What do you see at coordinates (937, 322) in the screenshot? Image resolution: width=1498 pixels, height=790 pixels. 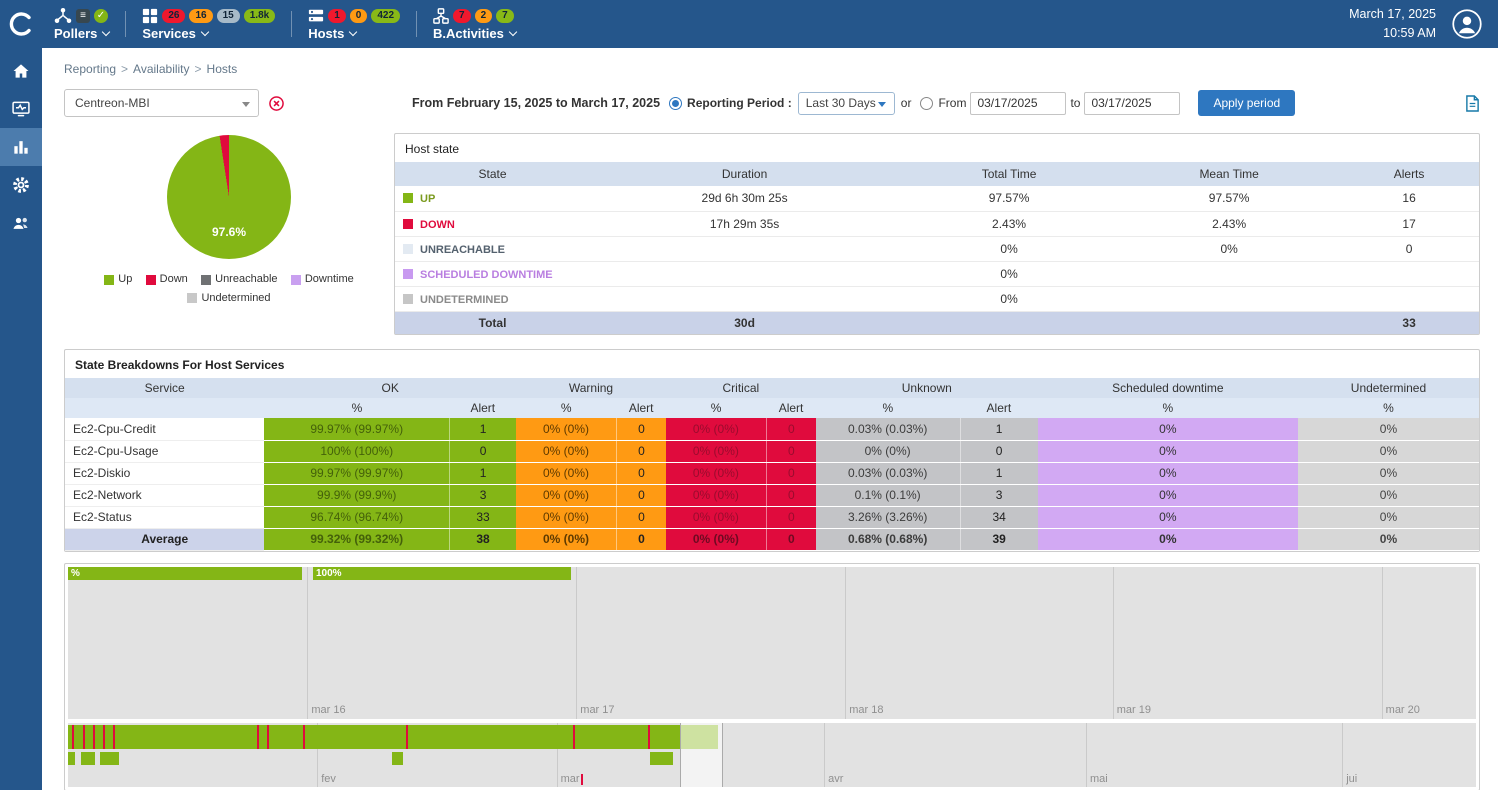 I see `total-row: Total 30d 33` at bounding box center [937, 322].